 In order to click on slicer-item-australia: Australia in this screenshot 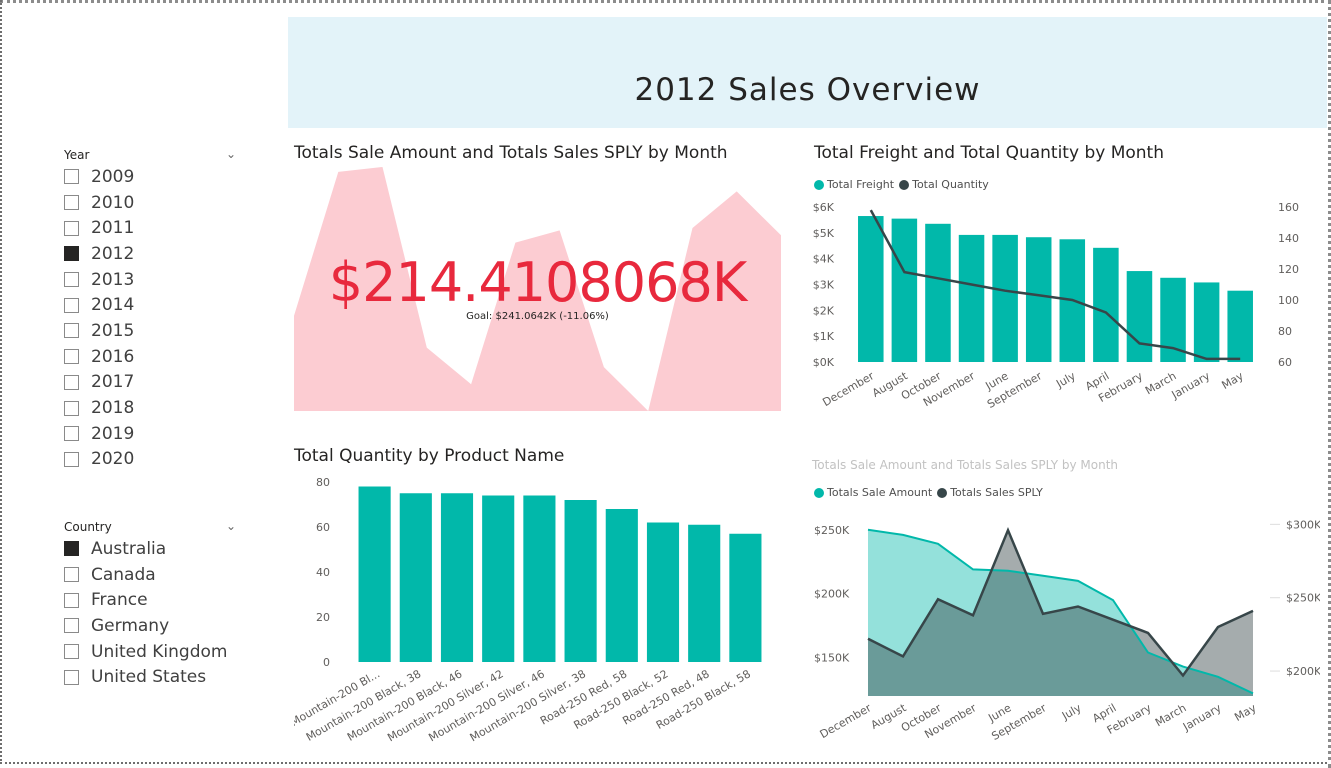, I will do `click(150, 549)`.